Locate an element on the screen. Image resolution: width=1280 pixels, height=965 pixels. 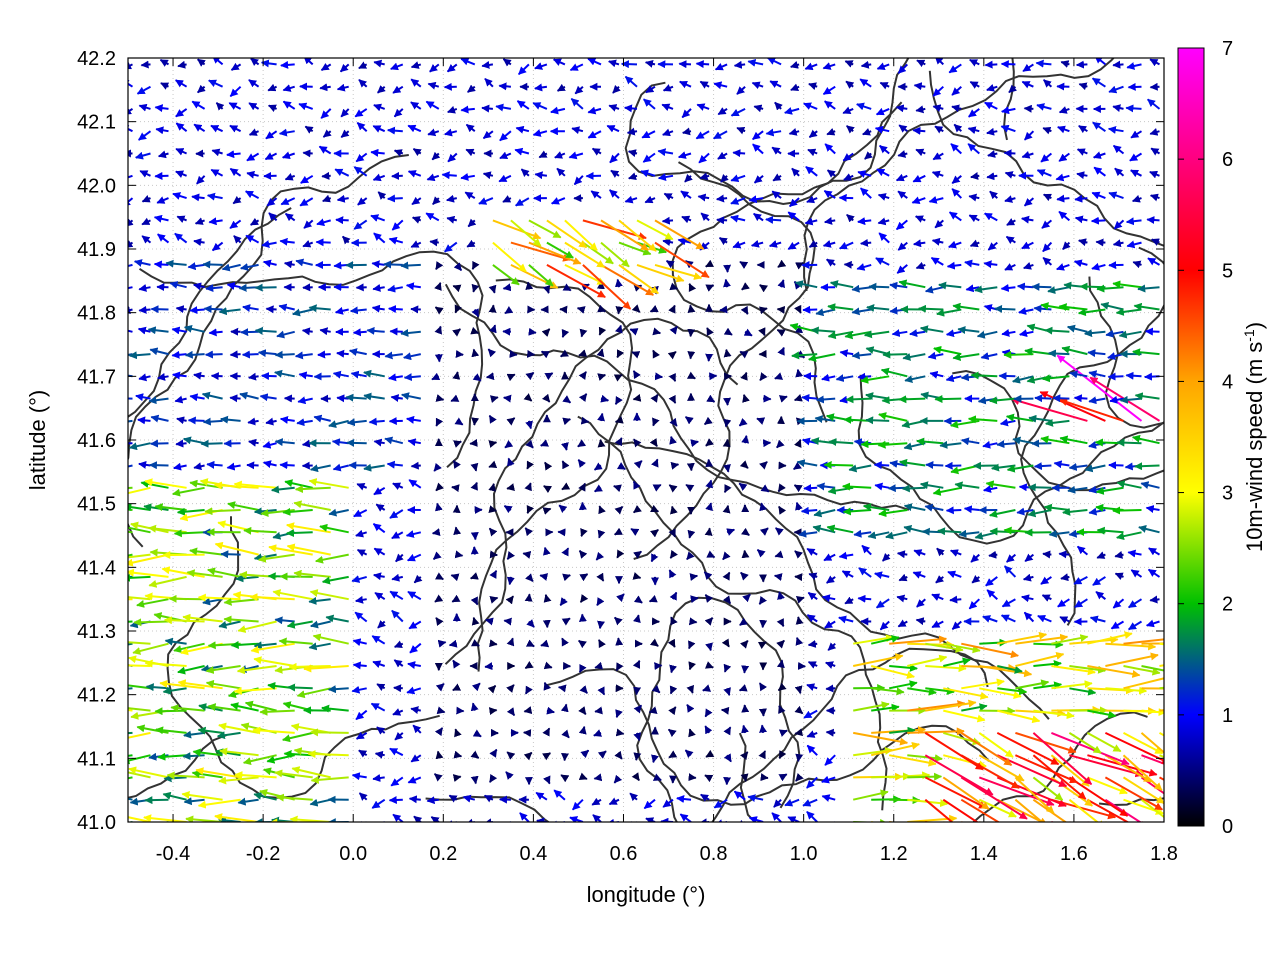
y-tick-label: 42.0 is located at coordinates (96, 186).